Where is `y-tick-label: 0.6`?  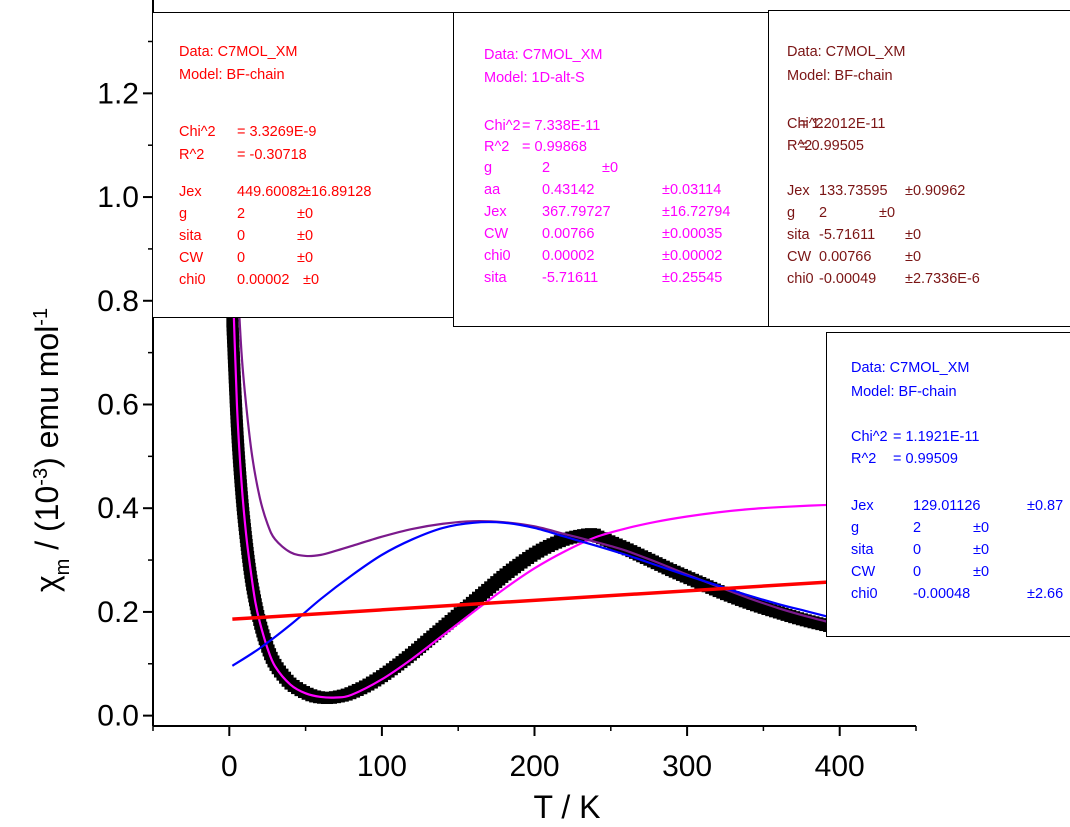 y-tick-label: 0.6 is located at coordinates (118, 404).